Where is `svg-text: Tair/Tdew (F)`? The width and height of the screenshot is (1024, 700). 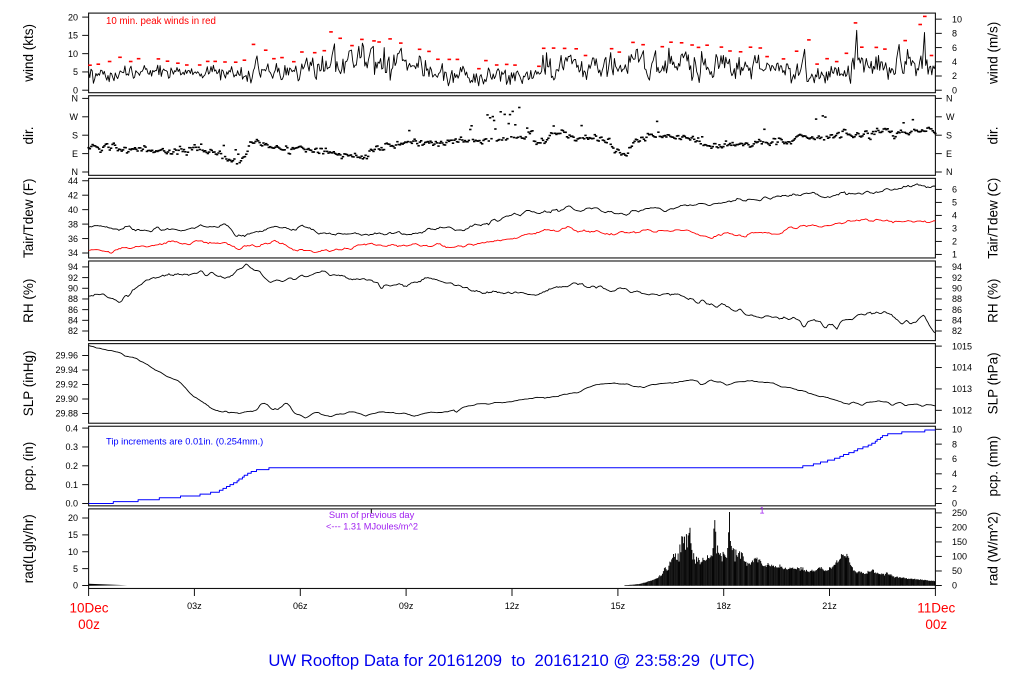
svg-text: Tair/Tdew (F) is located at coordinates (28, 218).